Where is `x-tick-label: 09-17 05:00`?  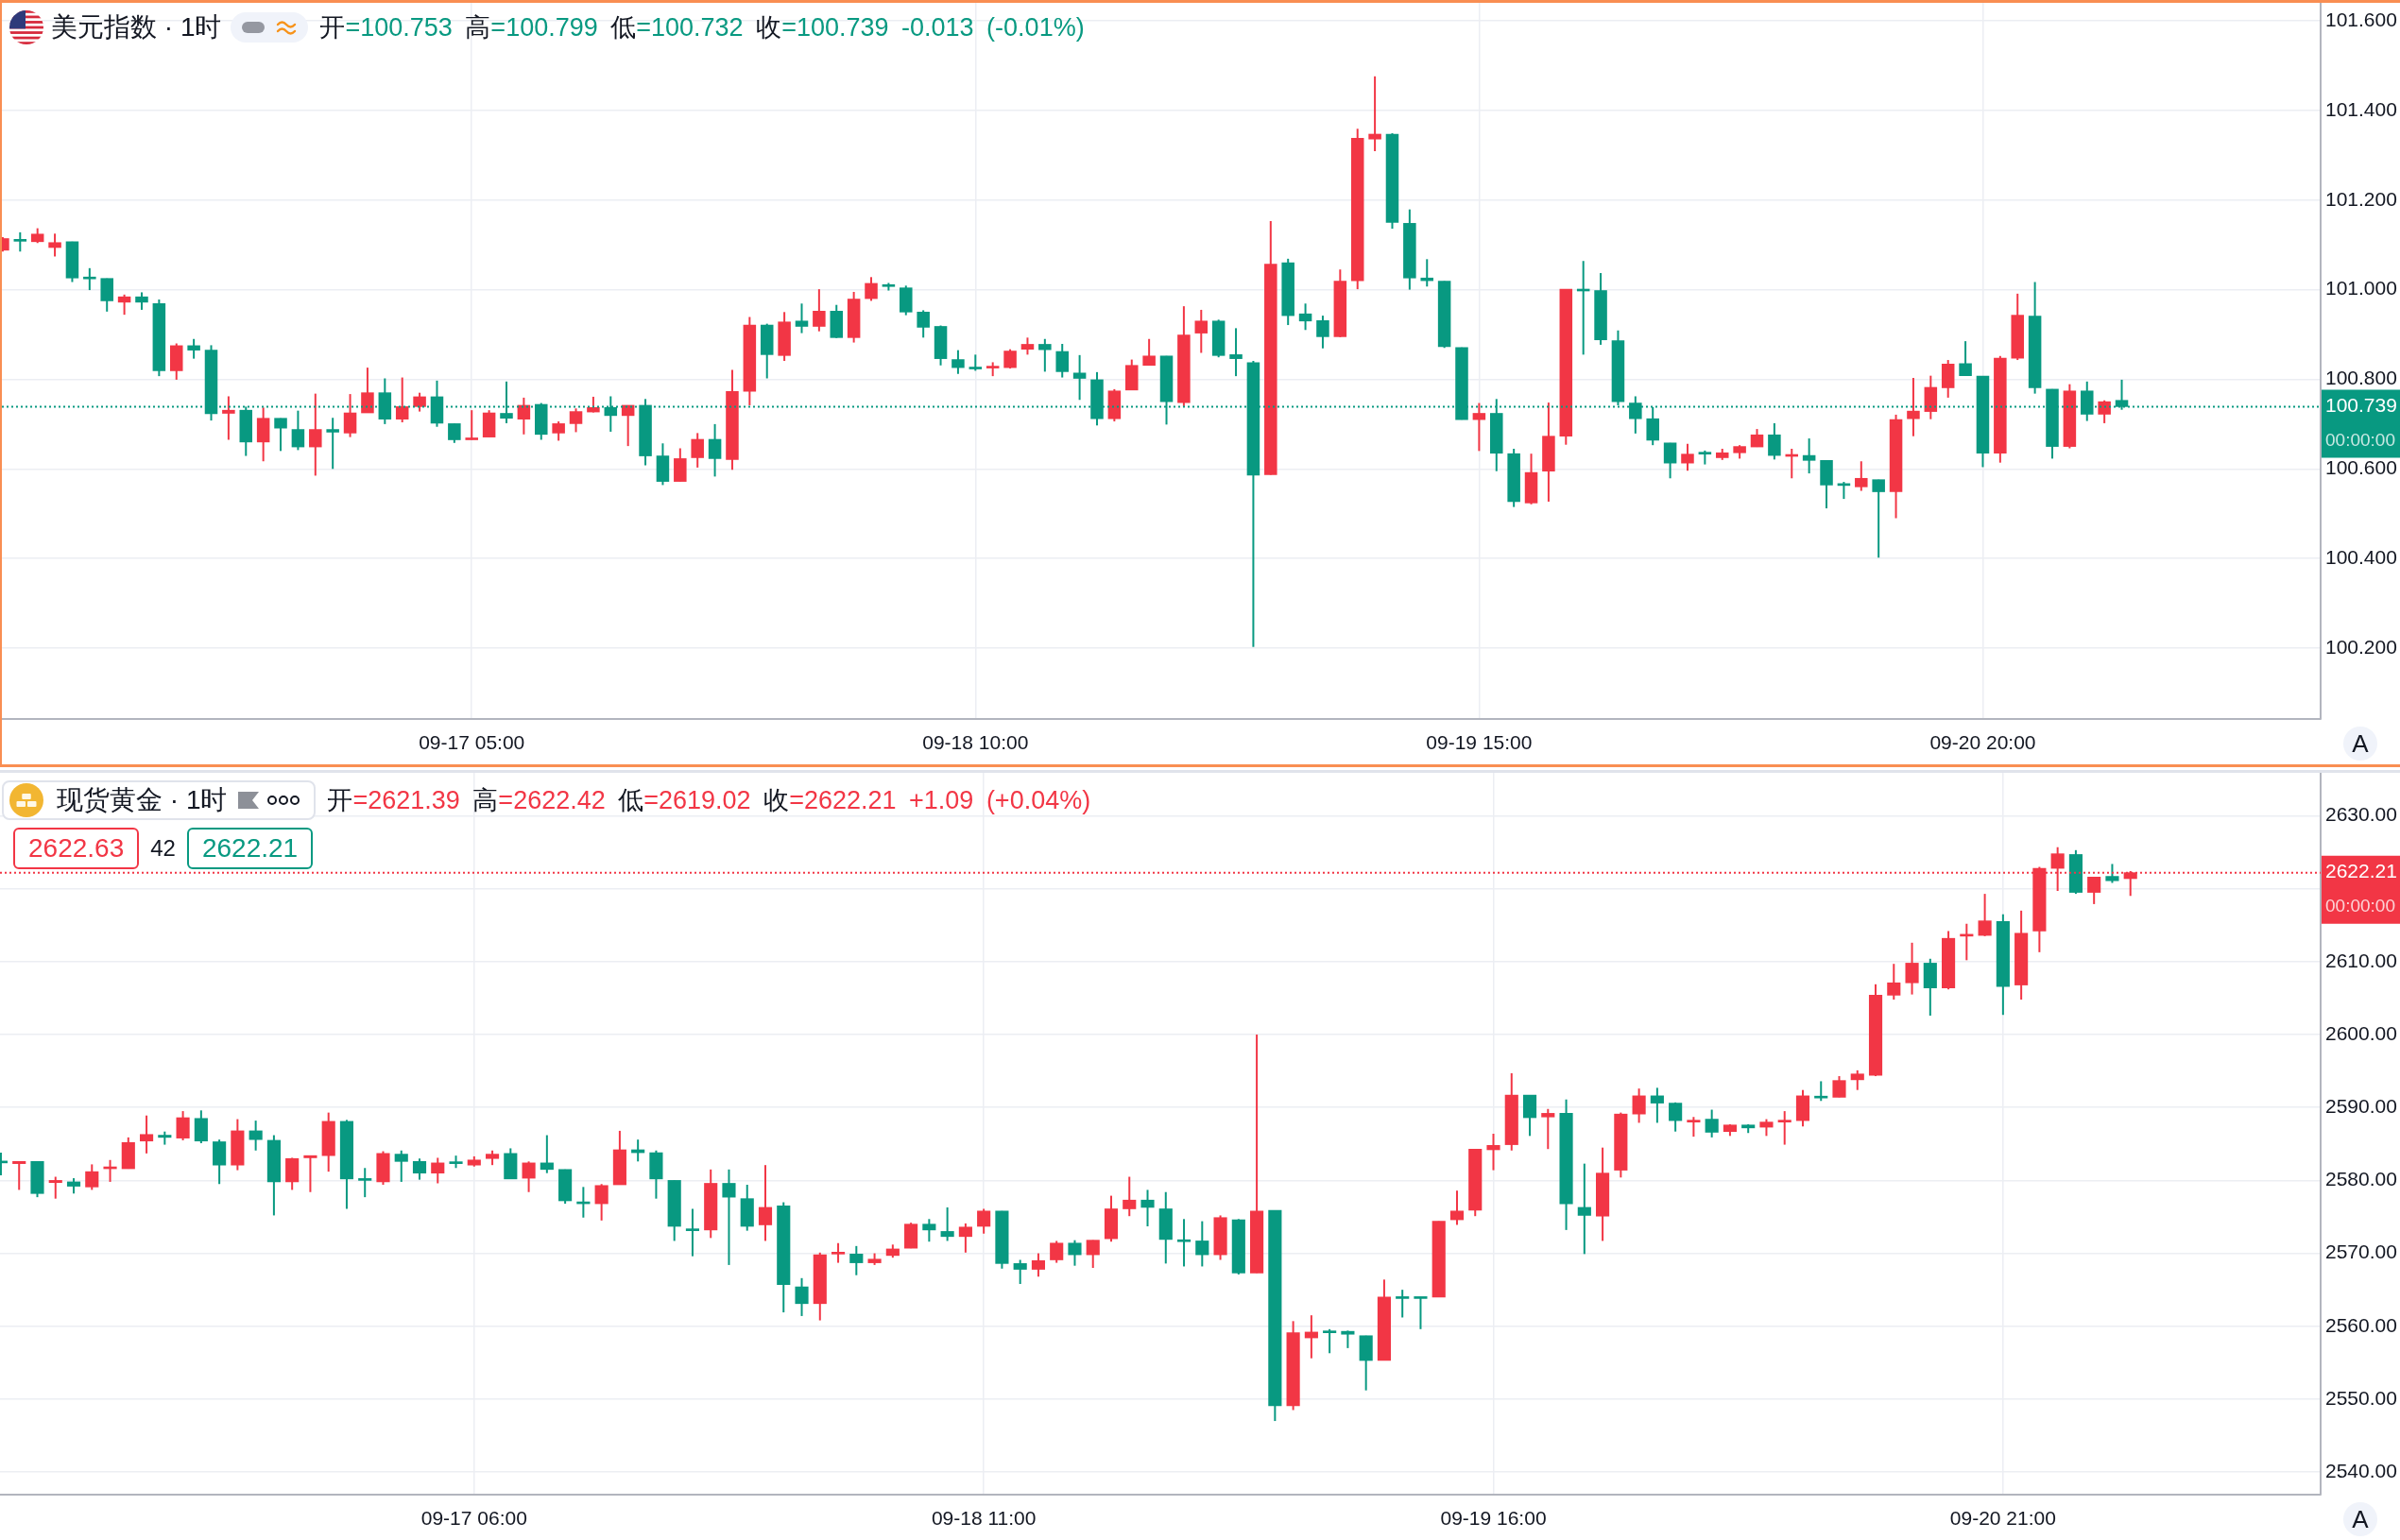
x-tick-label: 09-17 05:00 is located at coordinates (472, 743).